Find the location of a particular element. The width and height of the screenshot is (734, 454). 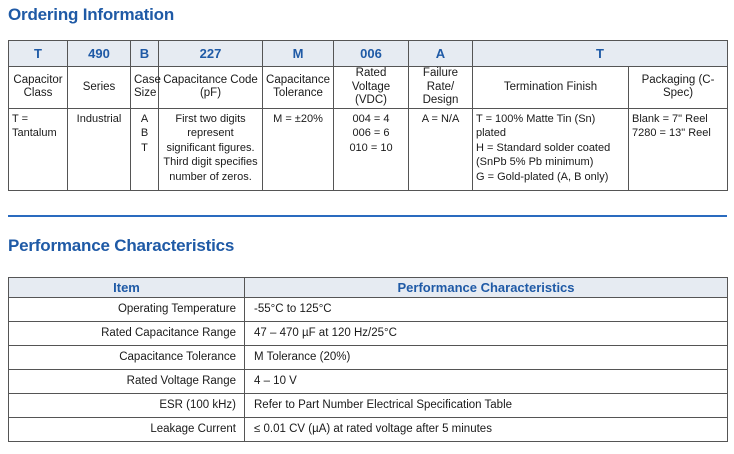

ordering-information-title: Ordering Information is located at coordinates (91, 14).